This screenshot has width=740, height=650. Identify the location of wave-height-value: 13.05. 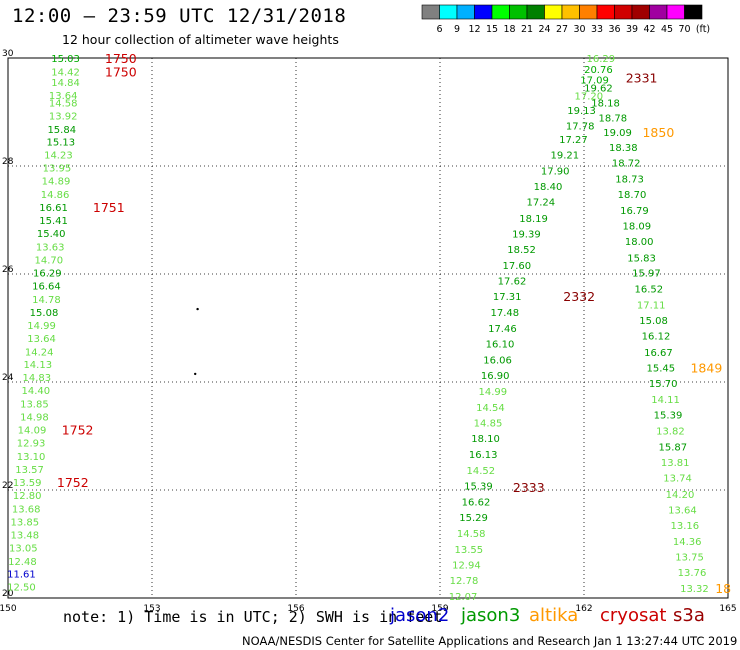
(23, 548).